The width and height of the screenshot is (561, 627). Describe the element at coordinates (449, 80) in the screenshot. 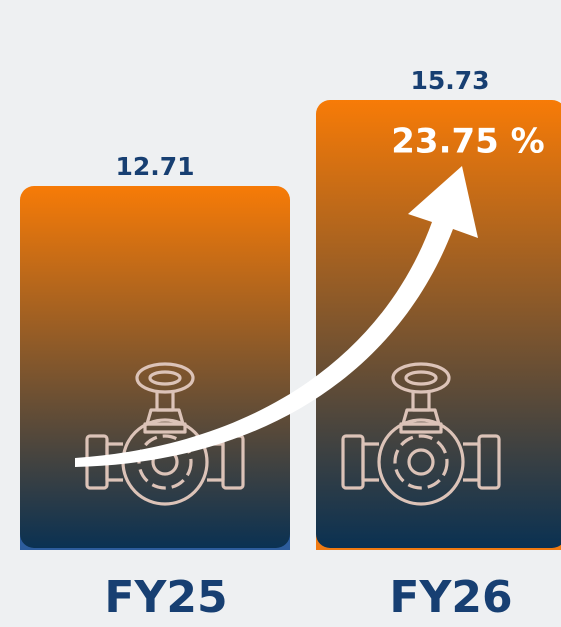

I see `value-label: 15.73` at that location.